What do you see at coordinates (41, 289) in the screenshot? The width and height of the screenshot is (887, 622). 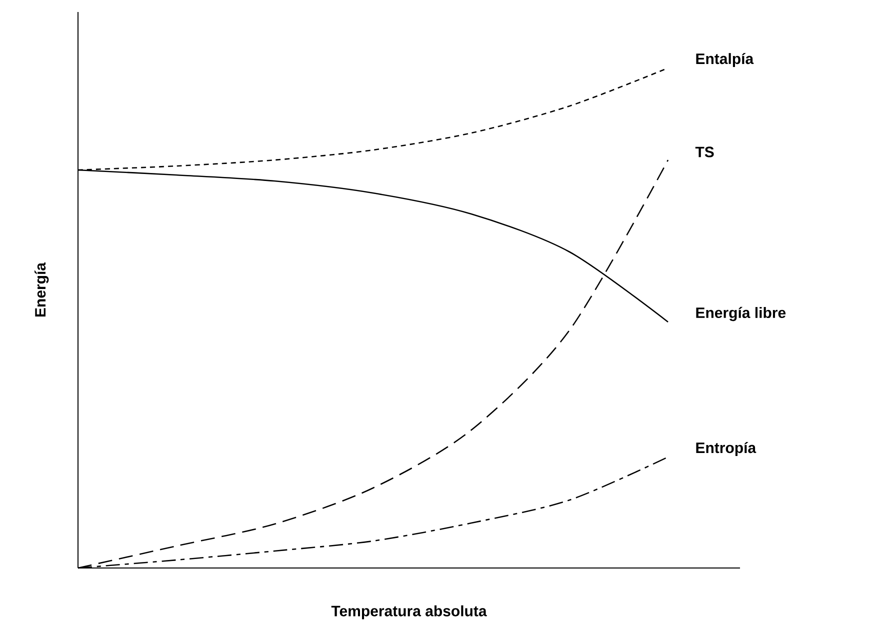 I see `y-axis-title: Energía` at bounding box center [41, 289].